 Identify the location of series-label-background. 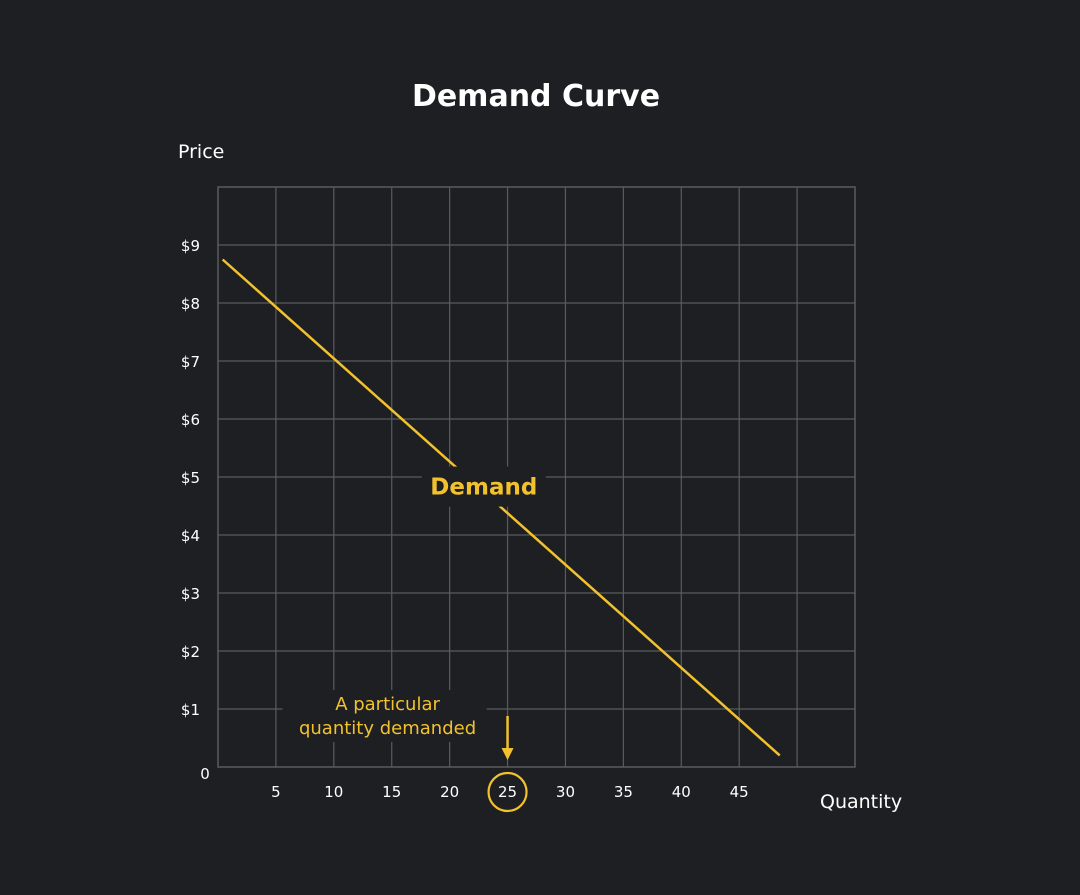
(483, 486).